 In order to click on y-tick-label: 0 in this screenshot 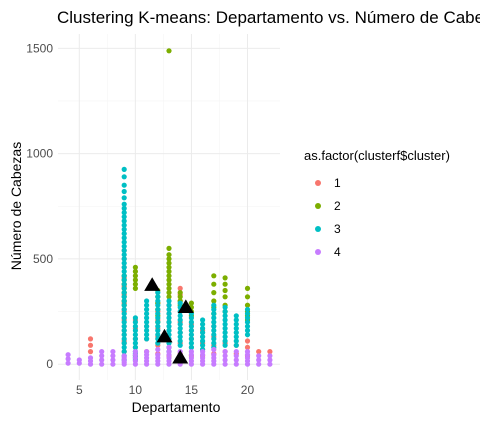, I will do `click(49, 364)`.